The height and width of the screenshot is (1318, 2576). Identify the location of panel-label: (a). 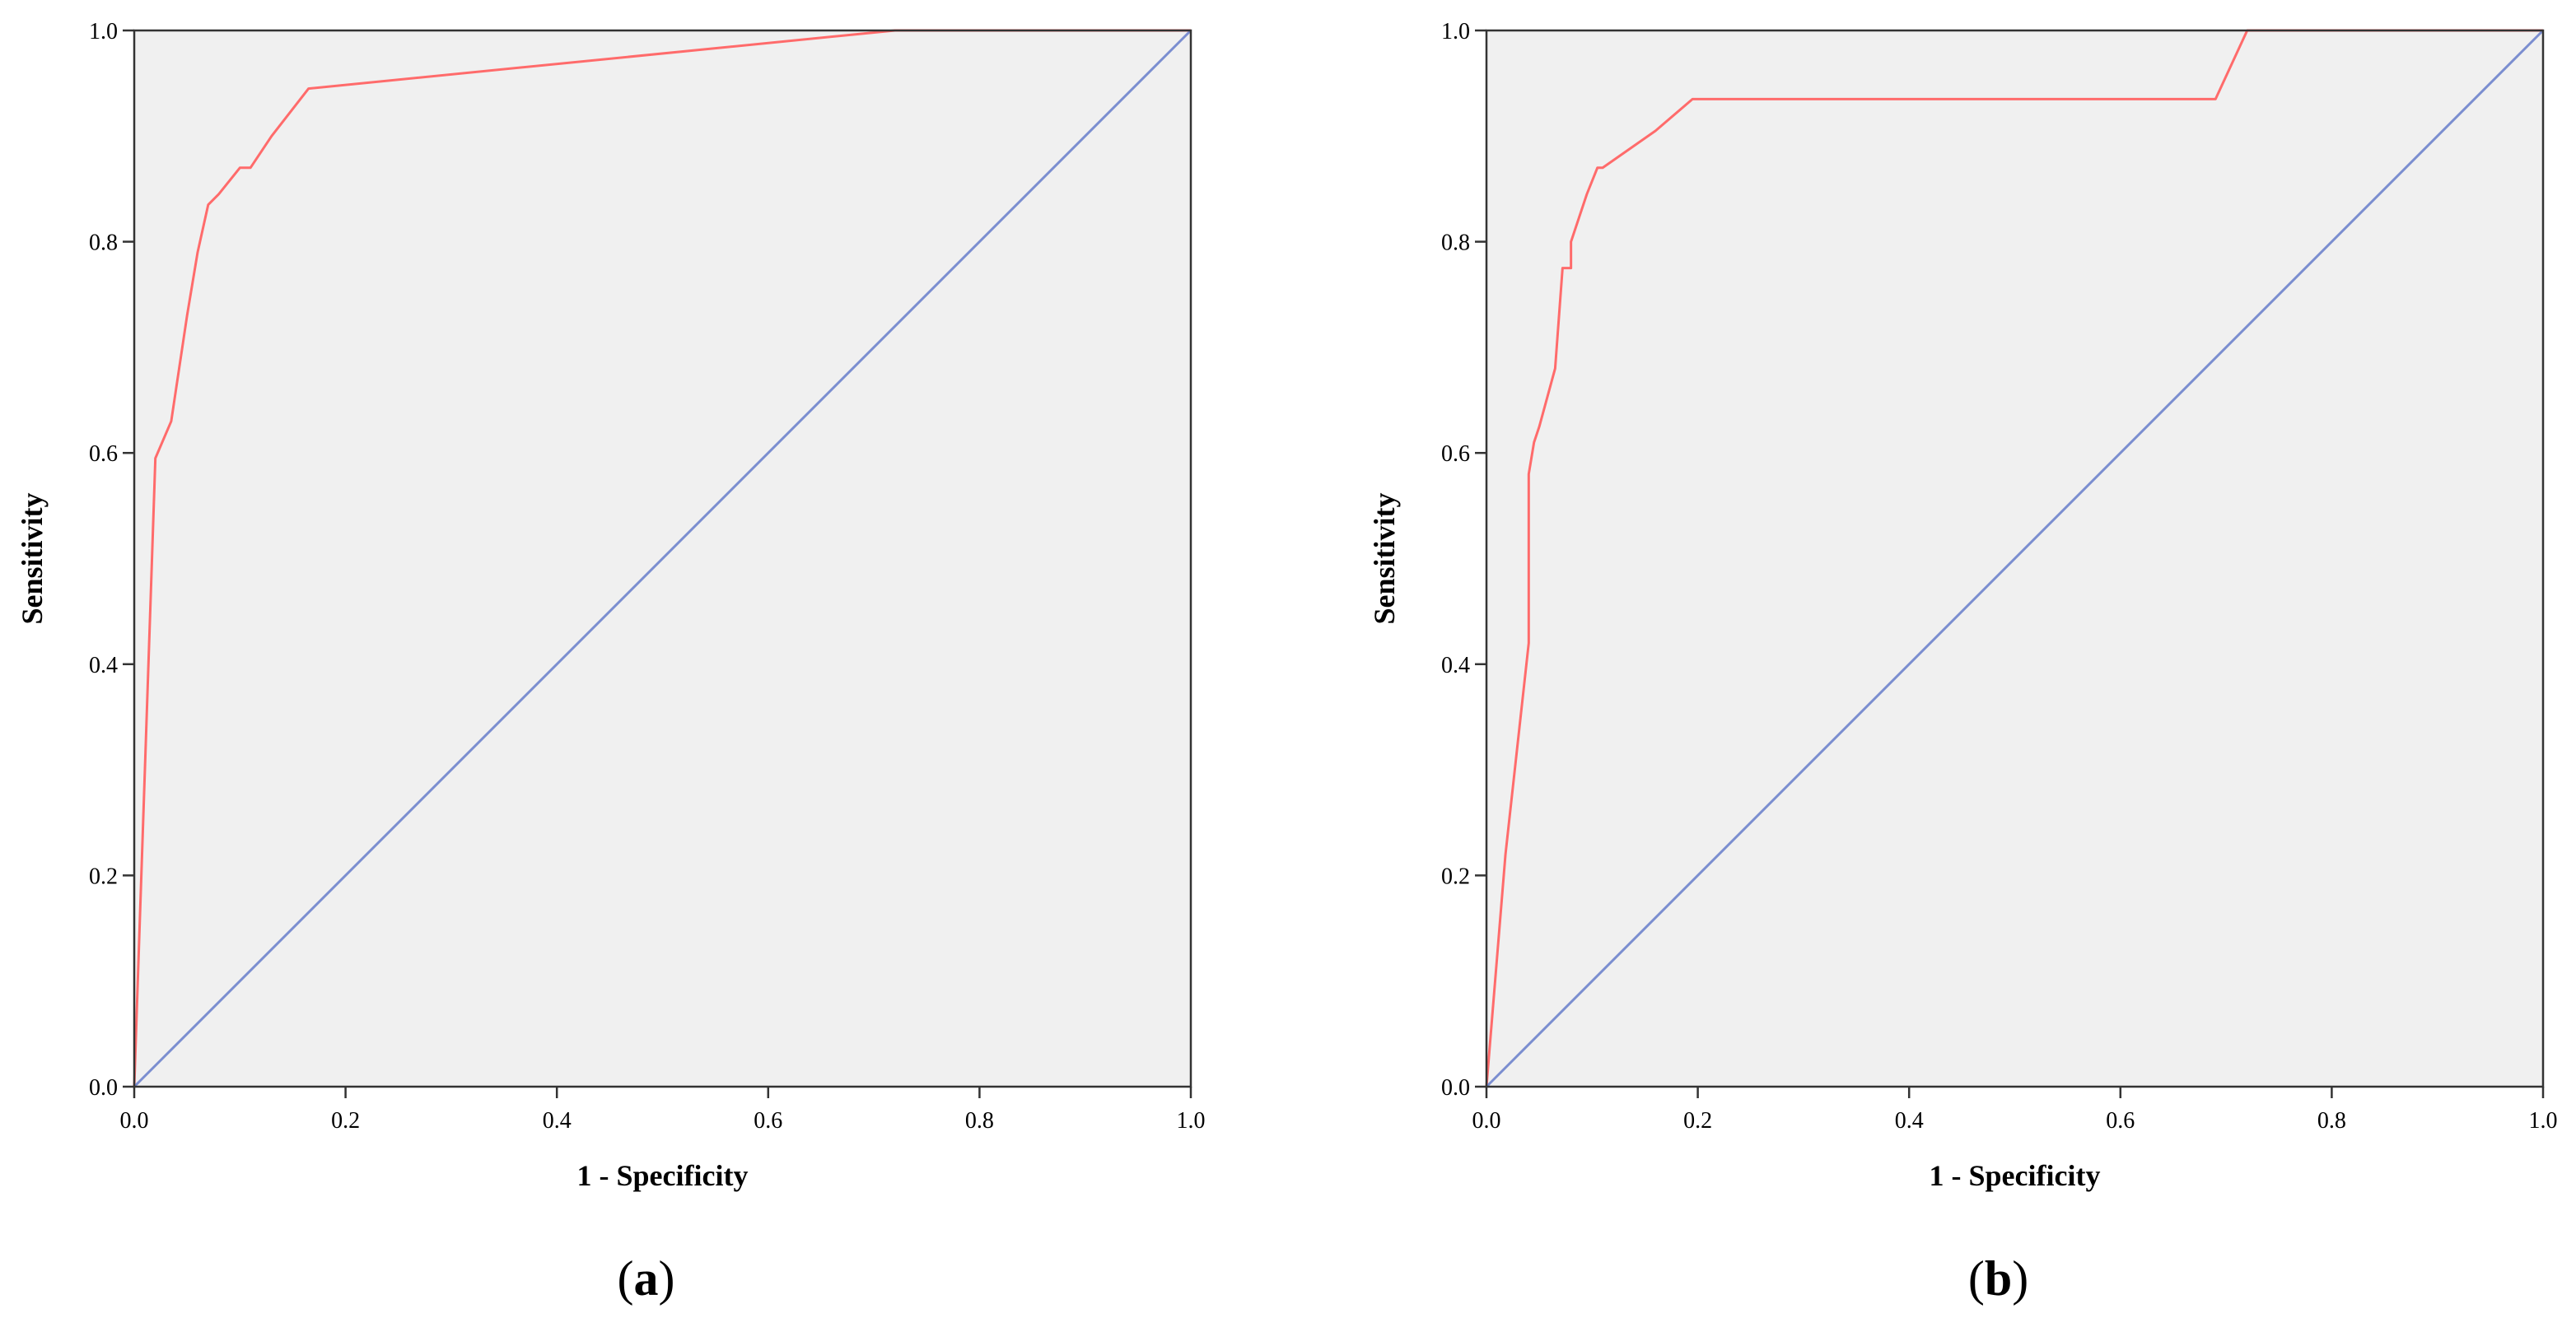
(646, 1279).